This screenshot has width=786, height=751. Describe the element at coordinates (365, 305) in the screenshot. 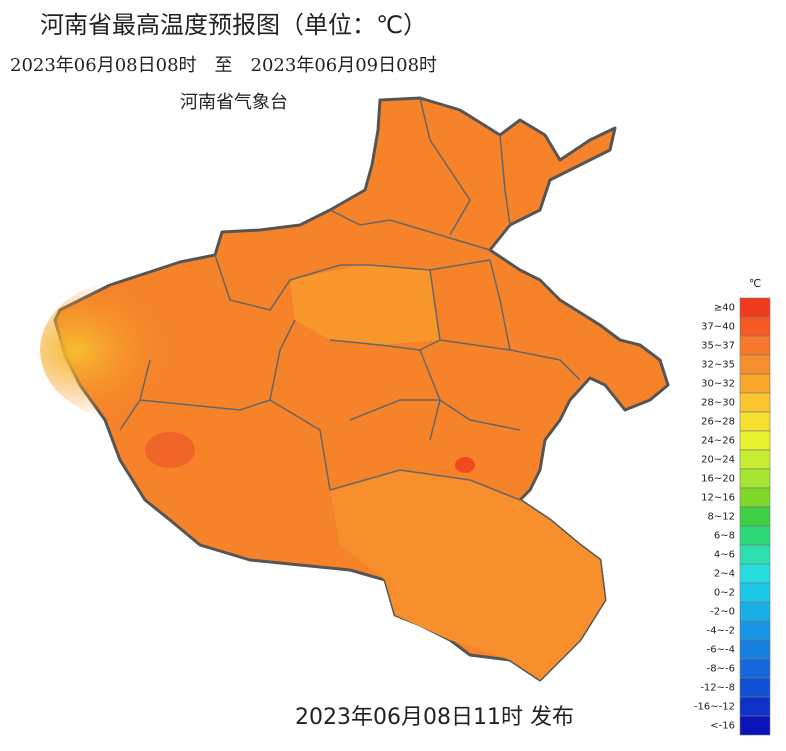

I see `central-zone` at that location.